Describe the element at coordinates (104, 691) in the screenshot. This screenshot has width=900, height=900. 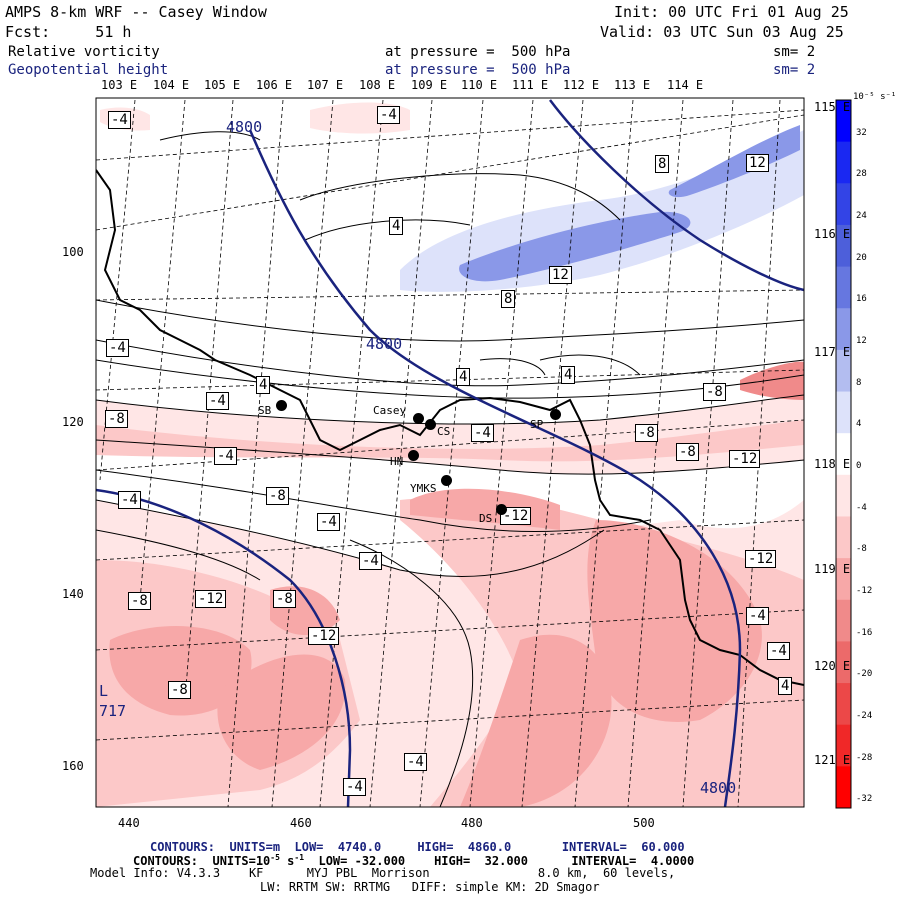
I see `low-pressure-marker: L` at that location.